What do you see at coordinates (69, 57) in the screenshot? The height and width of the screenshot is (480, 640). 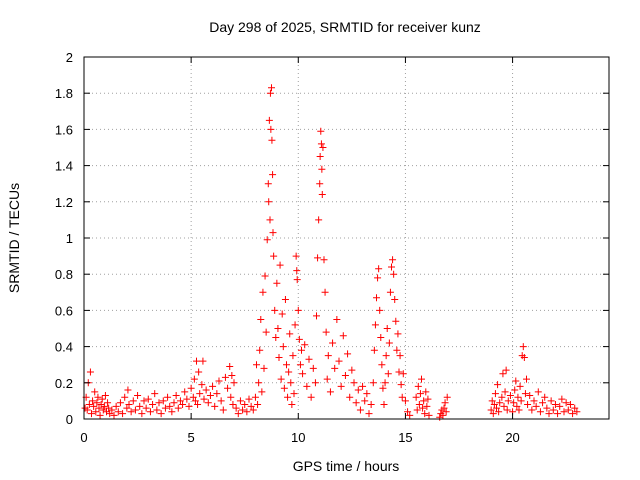 I see `y-tick-label: 2` at bounding box center [69, 57].